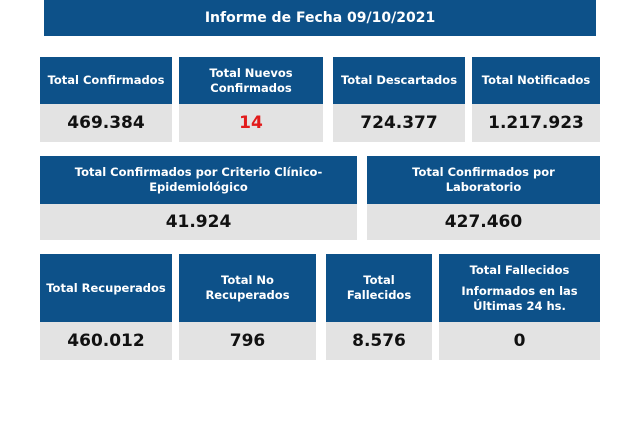  What do you see at coordinates (379, 341) in the screenshot?
I see `card-value: 8.576` at bounding box center [379, 341].